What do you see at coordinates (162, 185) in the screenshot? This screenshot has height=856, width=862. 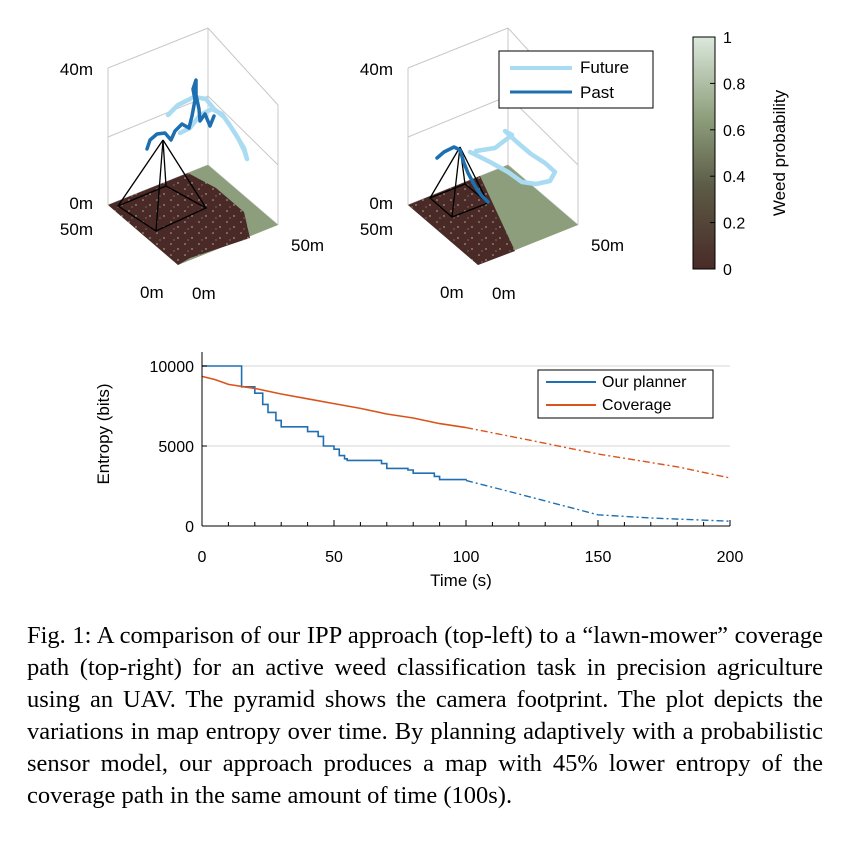 I see `scene-left-camera-pyramid` at bounding box center [162, 185].